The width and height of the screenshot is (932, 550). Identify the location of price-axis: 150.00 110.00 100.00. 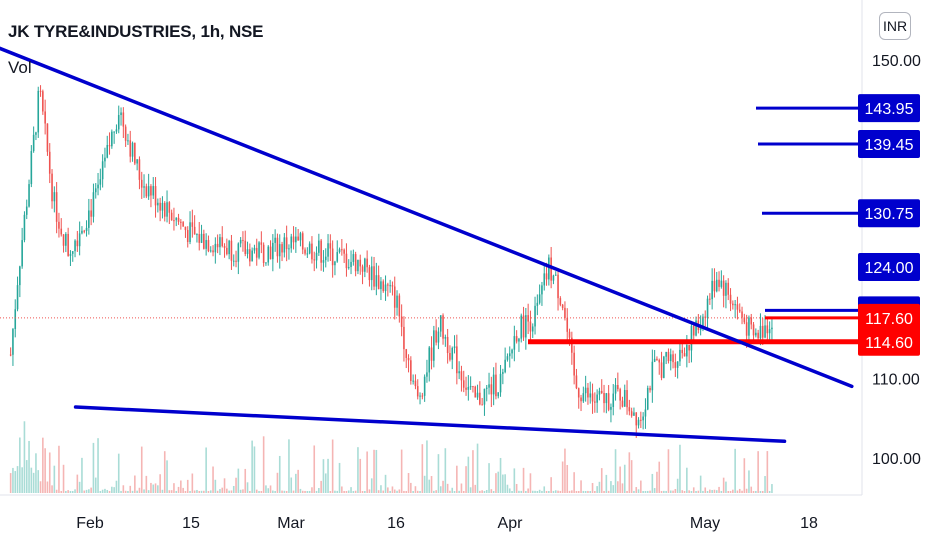
(896, 260).